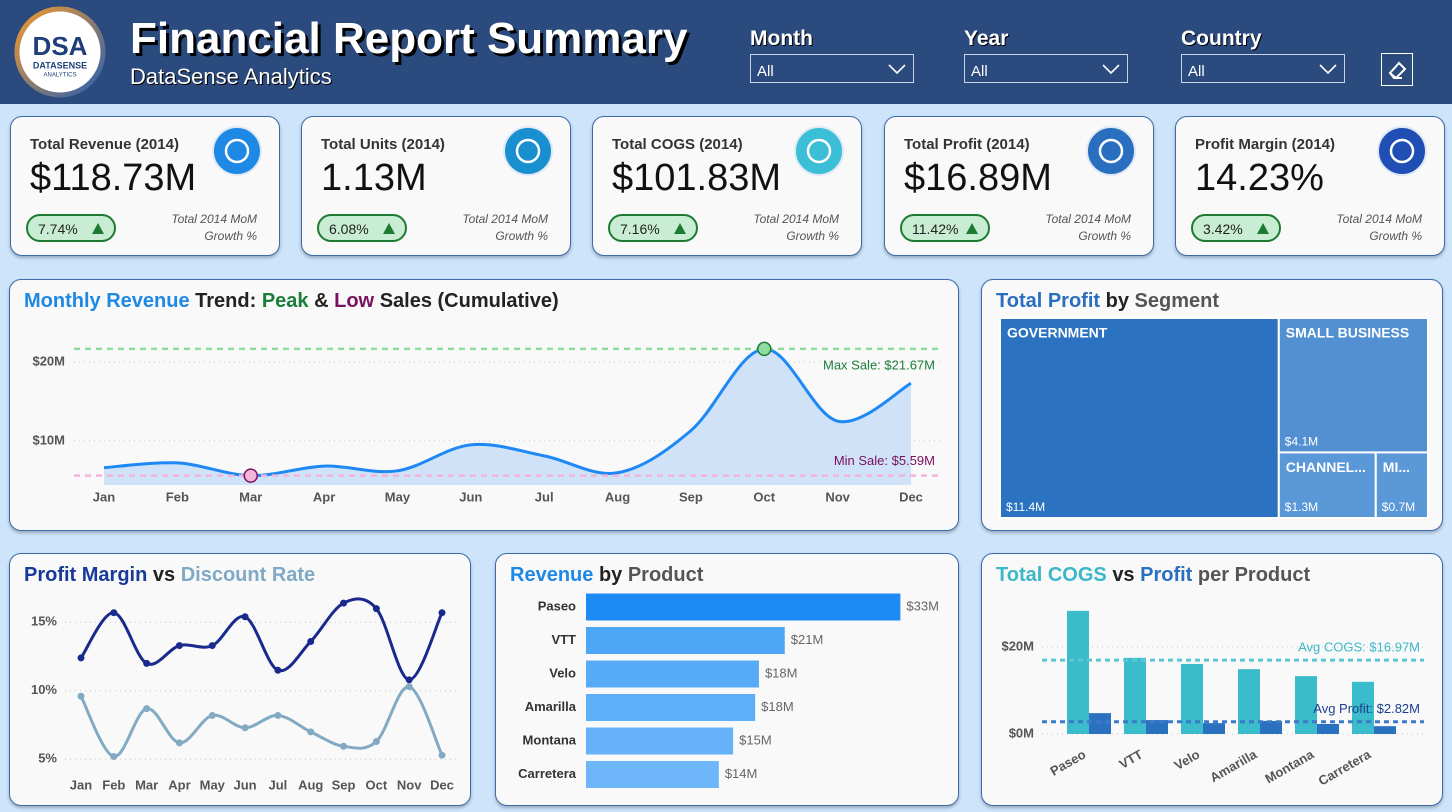 The width and height of the screenshot is (1452, 812). I want to click on x-tick-label: Oct, so click(764, 496).